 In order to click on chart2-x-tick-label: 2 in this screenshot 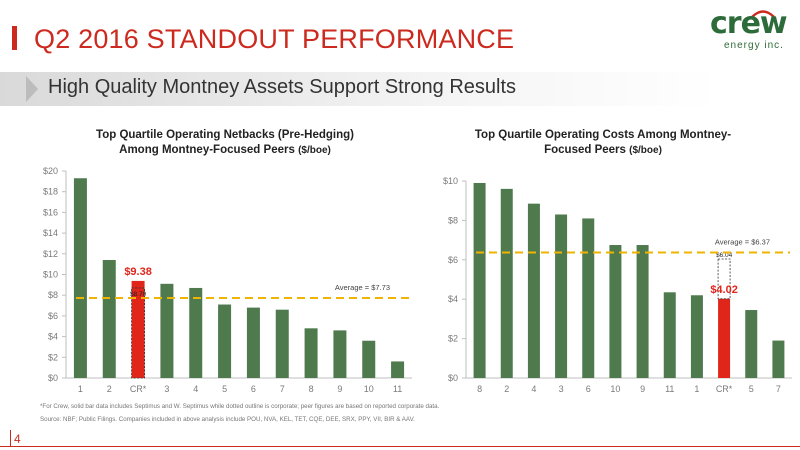, I will do `click(506, 389)`.